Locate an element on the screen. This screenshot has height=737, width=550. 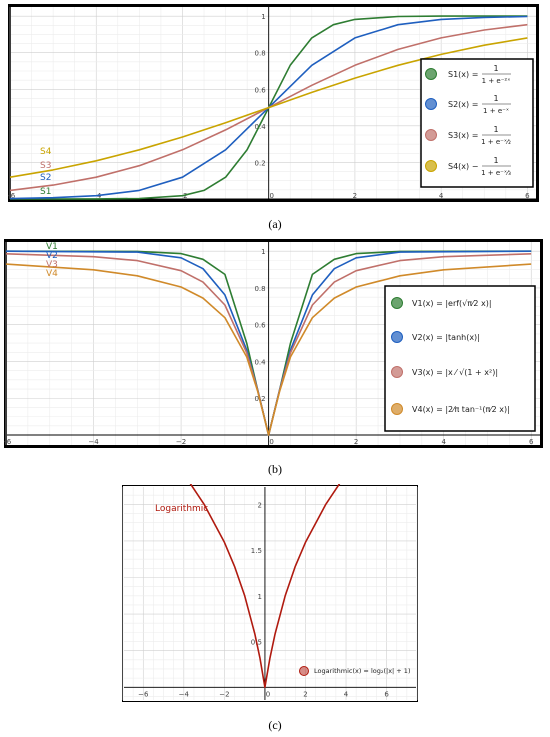
legend-swatch-v3 is located at coordinates (397, 372).